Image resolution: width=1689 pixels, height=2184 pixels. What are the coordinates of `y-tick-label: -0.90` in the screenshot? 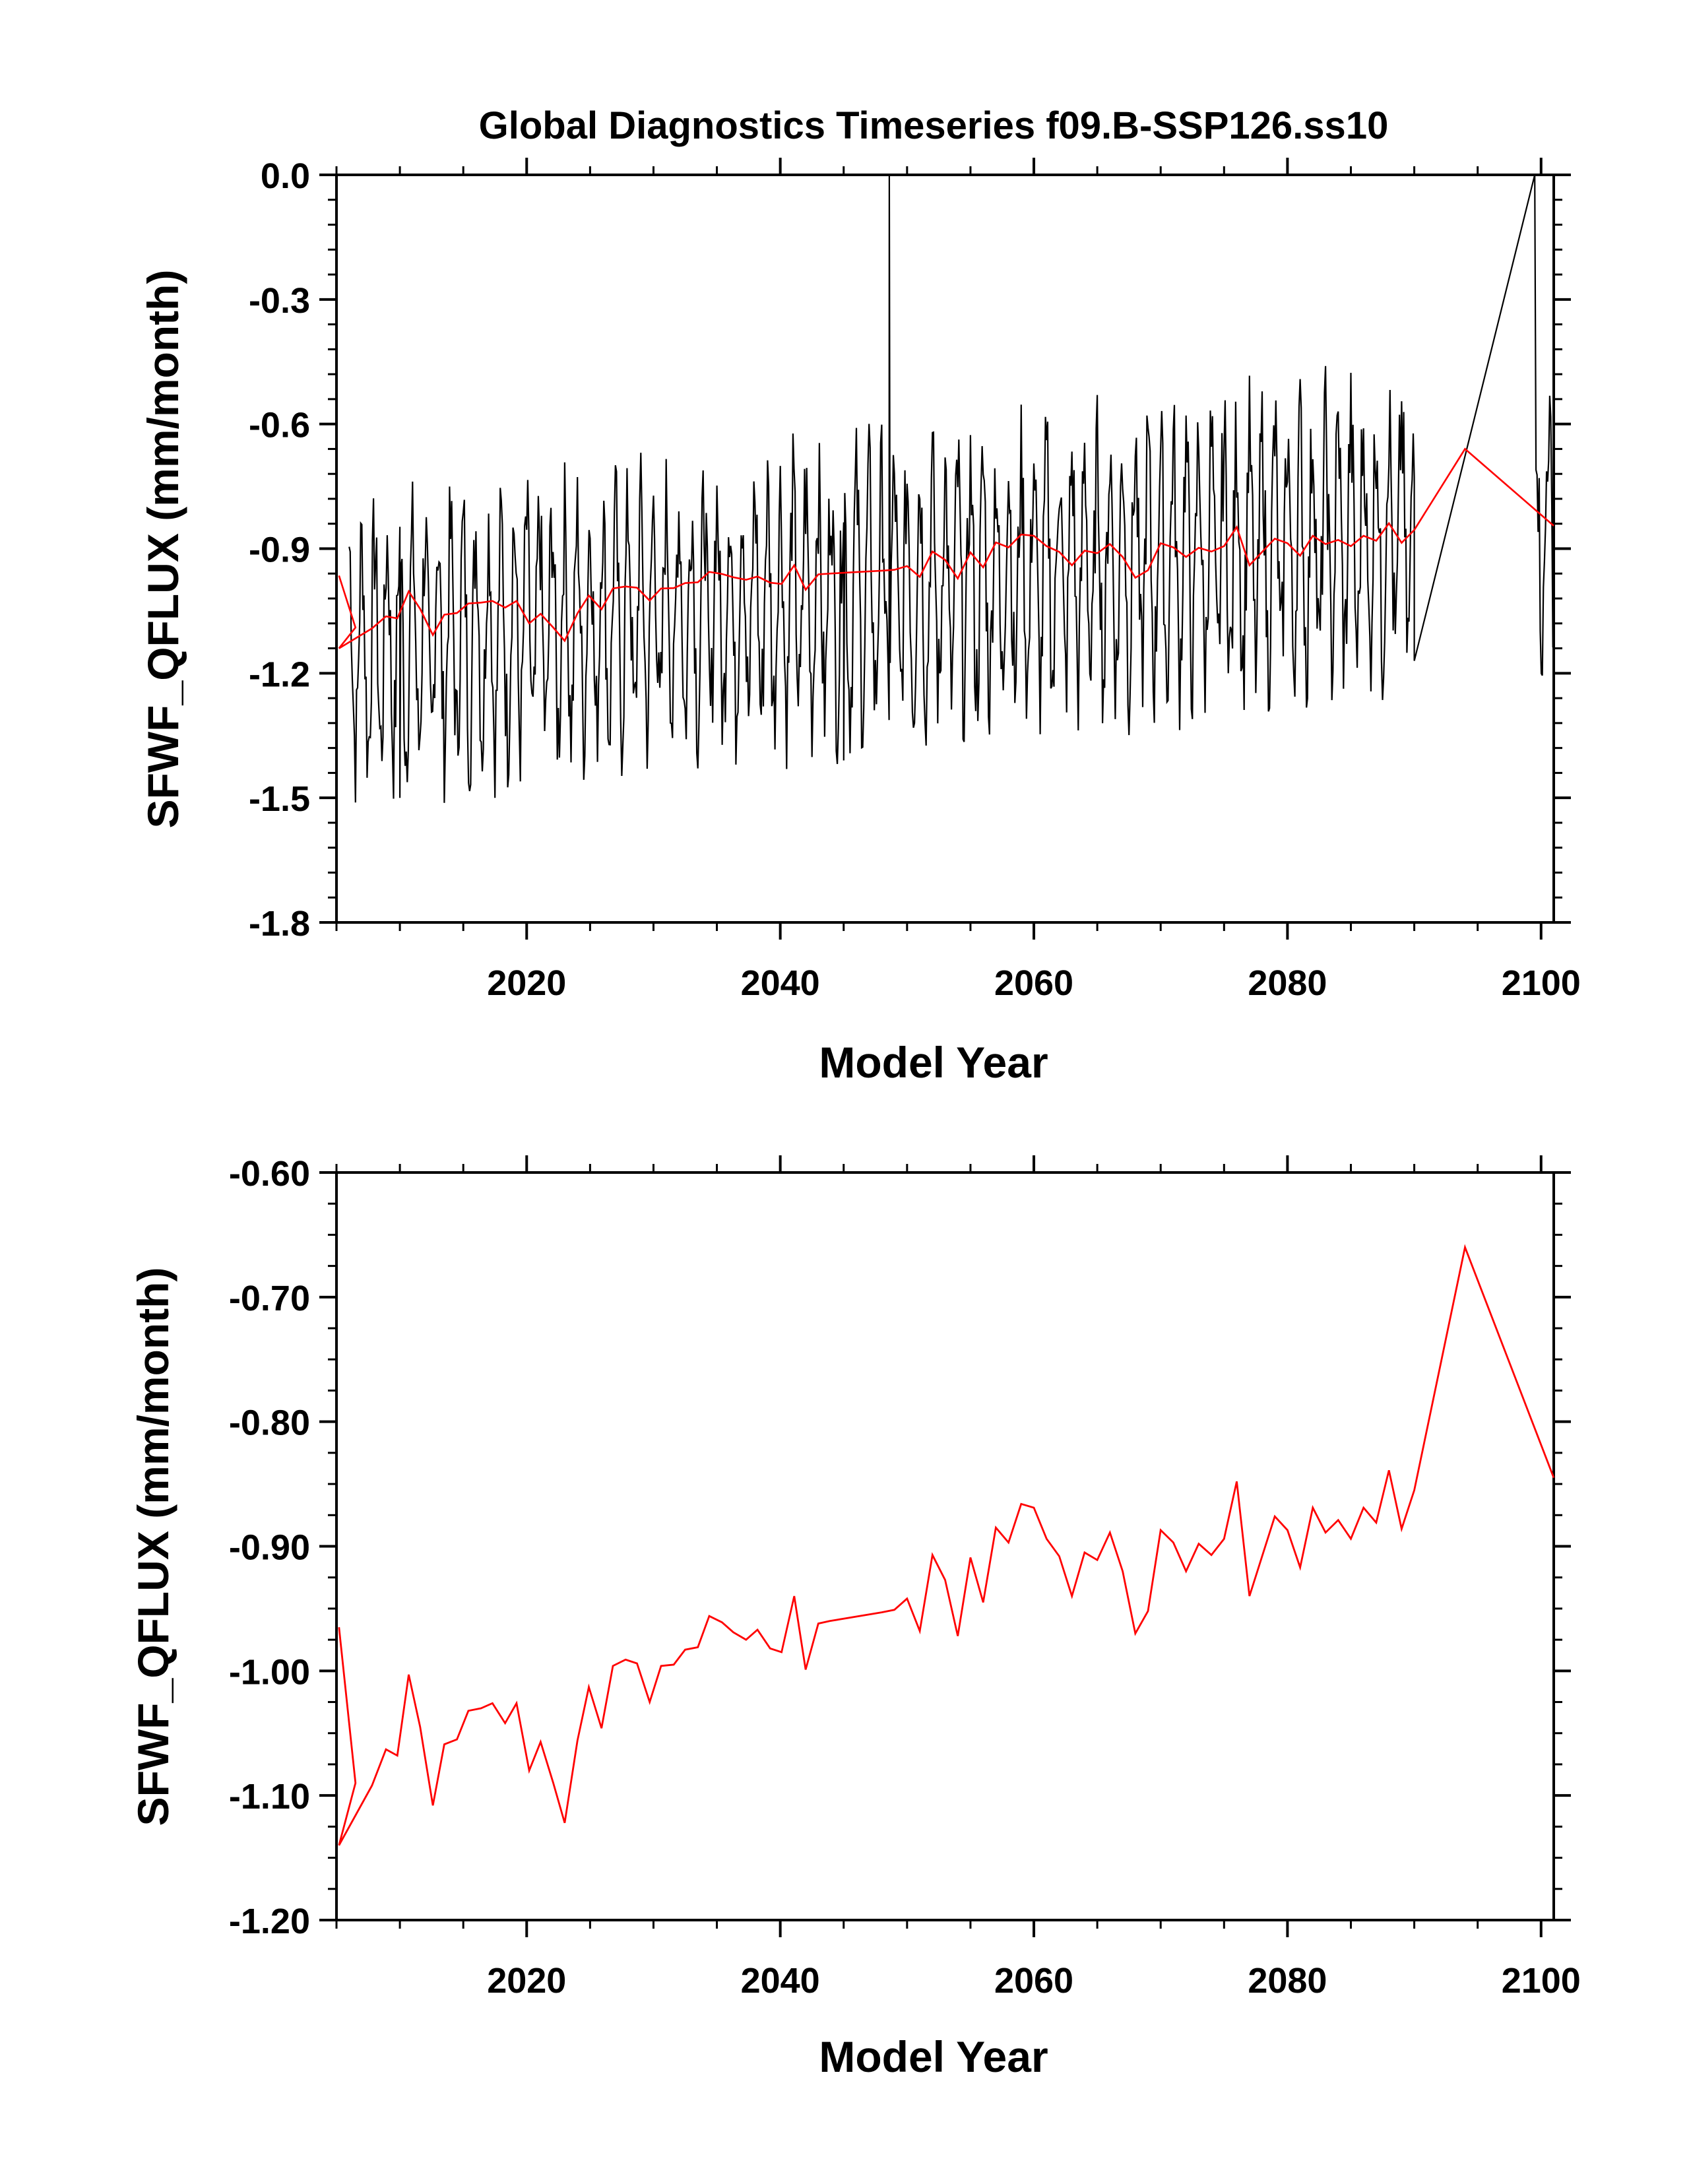 It's located at (269, 1548).